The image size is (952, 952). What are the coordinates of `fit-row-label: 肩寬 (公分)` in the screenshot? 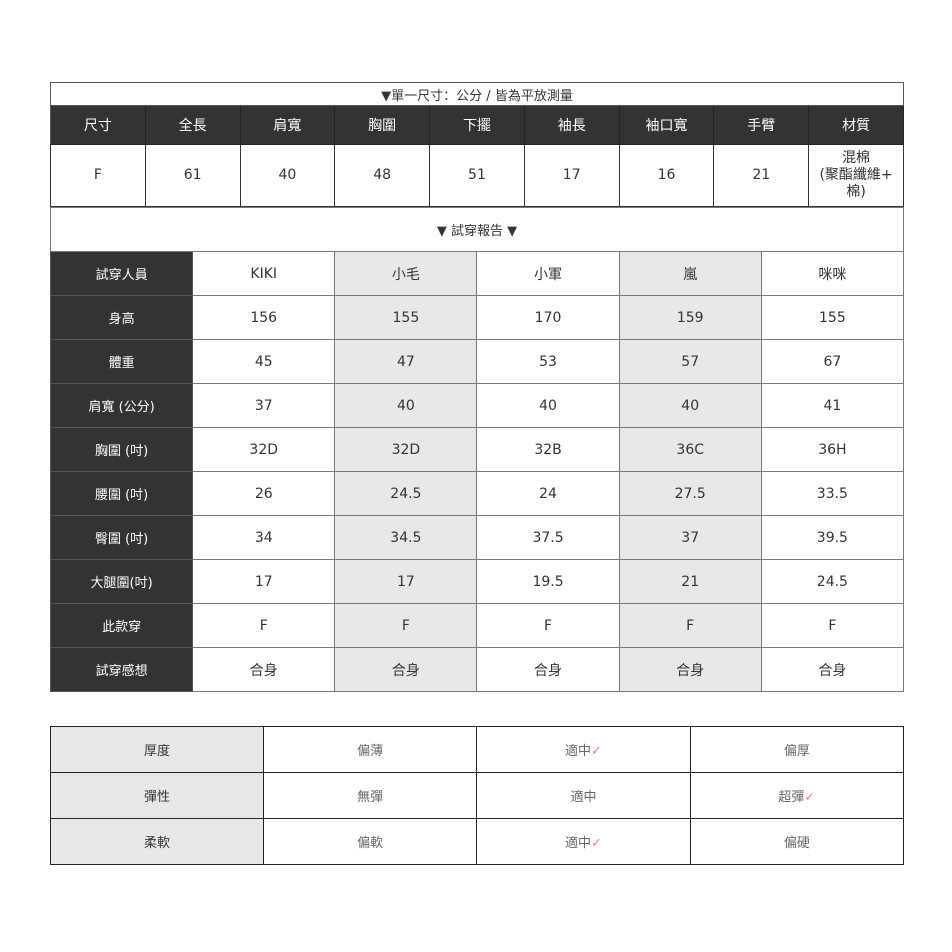 It's located at (121, 405).